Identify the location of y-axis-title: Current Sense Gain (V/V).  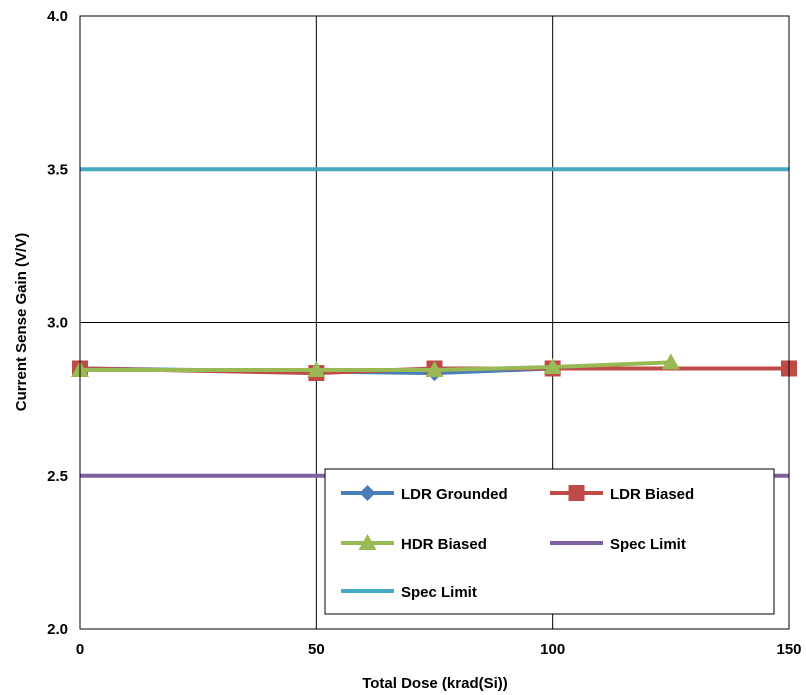
(21, 322).